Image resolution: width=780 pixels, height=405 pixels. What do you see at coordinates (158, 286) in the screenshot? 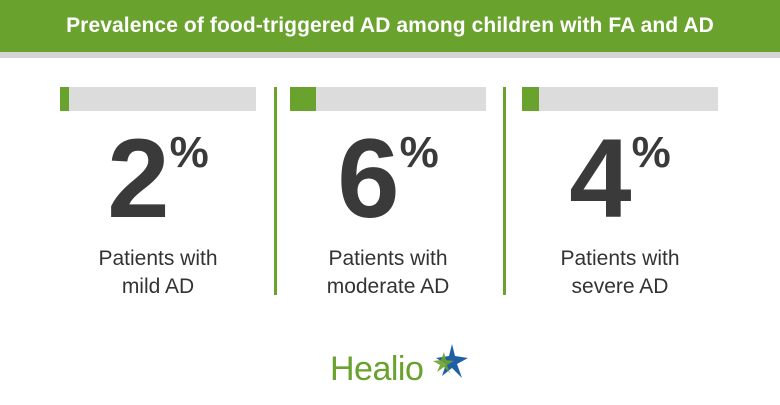
I see `stat-label-line2: mild AD` at bounding box center [158, 286].